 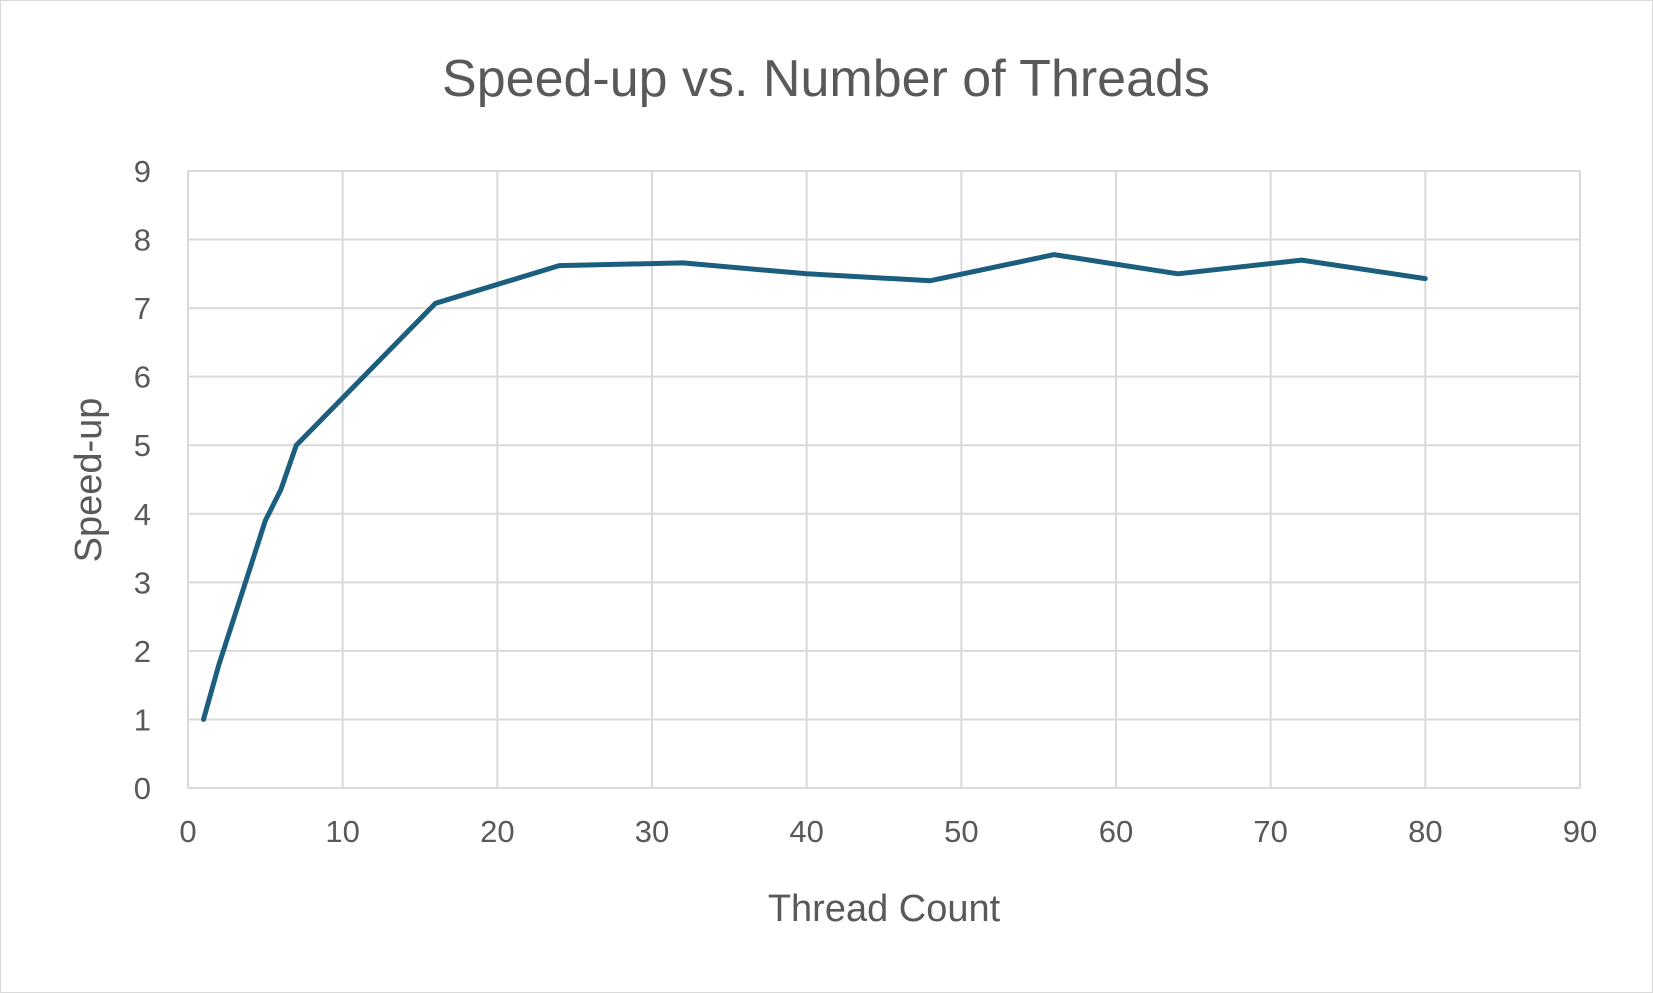 What do you see at coordinates (89, 480) in the screenshot?
I see `y-axis-title: Speed-up` at bounding box center [89, 480].